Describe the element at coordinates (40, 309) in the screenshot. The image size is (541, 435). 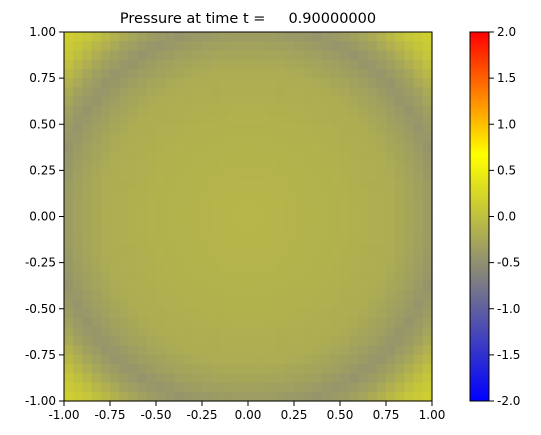
I see `y-tick-label: -0.50` at that location.